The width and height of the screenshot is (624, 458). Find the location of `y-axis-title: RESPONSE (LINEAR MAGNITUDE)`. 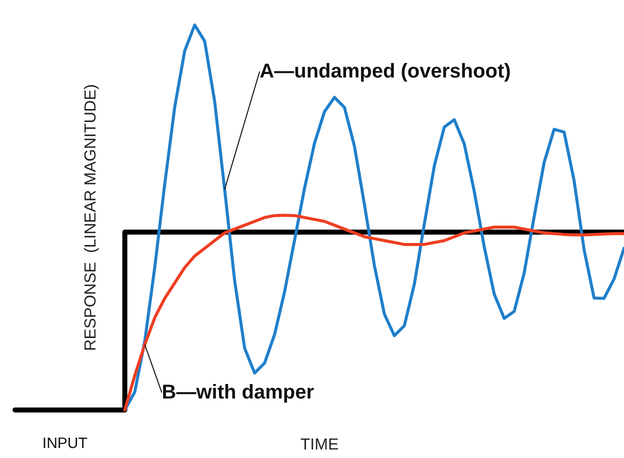

y-axis-title: RESPONSE (LINEAR MAGNITUDE) is located at coordinates (91, 217).